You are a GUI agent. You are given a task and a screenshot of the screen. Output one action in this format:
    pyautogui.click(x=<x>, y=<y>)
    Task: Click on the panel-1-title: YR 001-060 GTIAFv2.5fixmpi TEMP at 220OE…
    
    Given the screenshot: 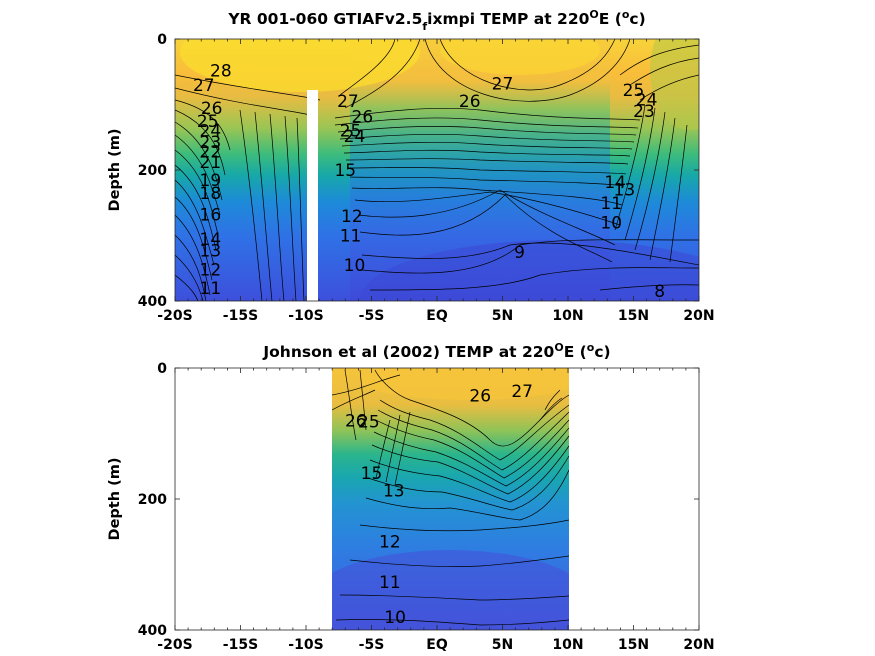 What is the action you would take?
    pyautogui.click(x=436, y=20)
    